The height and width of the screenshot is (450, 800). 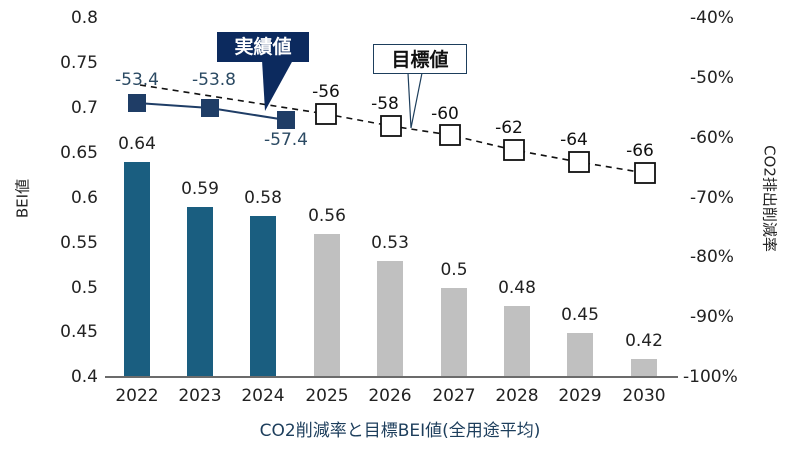 I want to click on line-label: -64, so click(x=574, y=140).